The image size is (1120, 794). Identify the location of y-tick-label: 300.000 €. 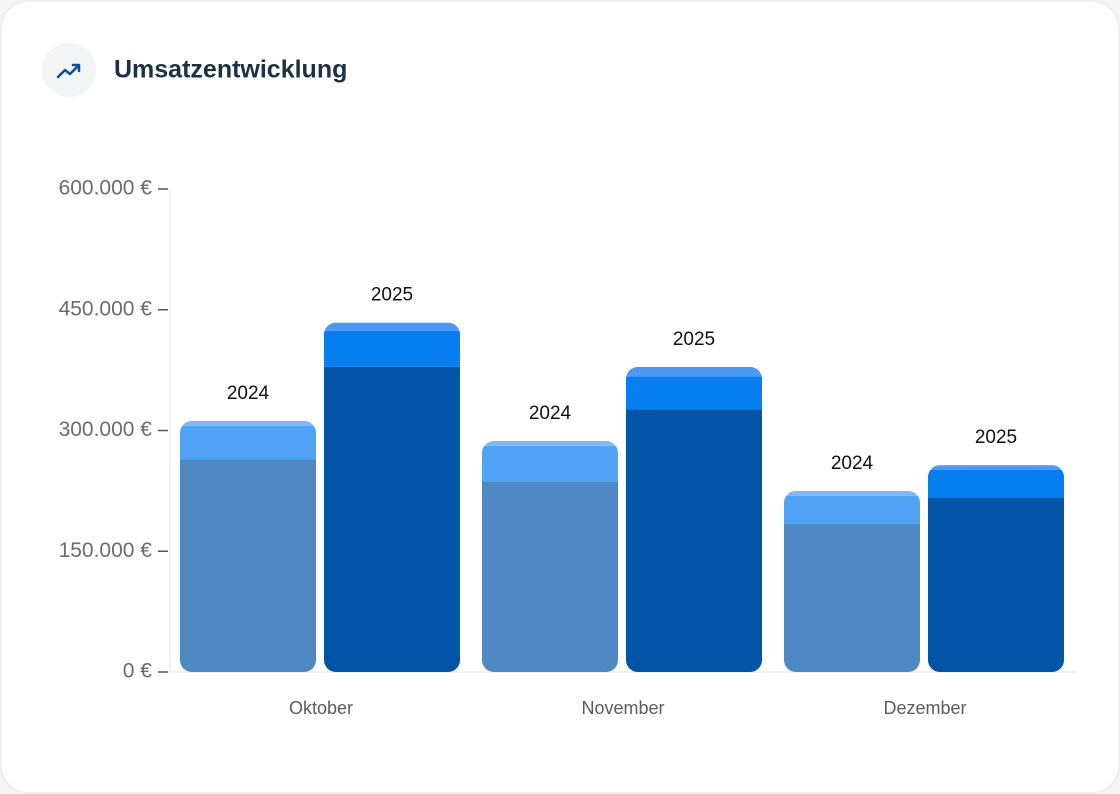
(106, 429).